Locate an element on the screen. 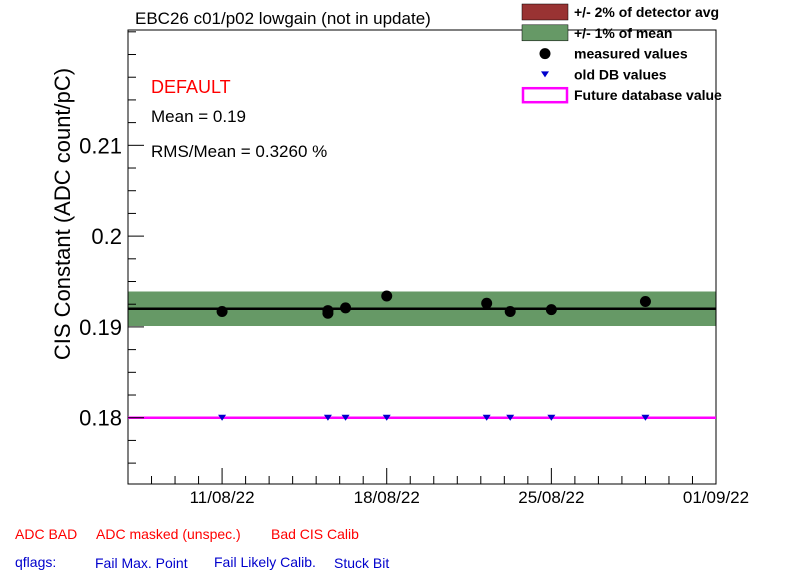  qflag-fail-max-point: Fail Max. Point is located at coordinates (141, 563).